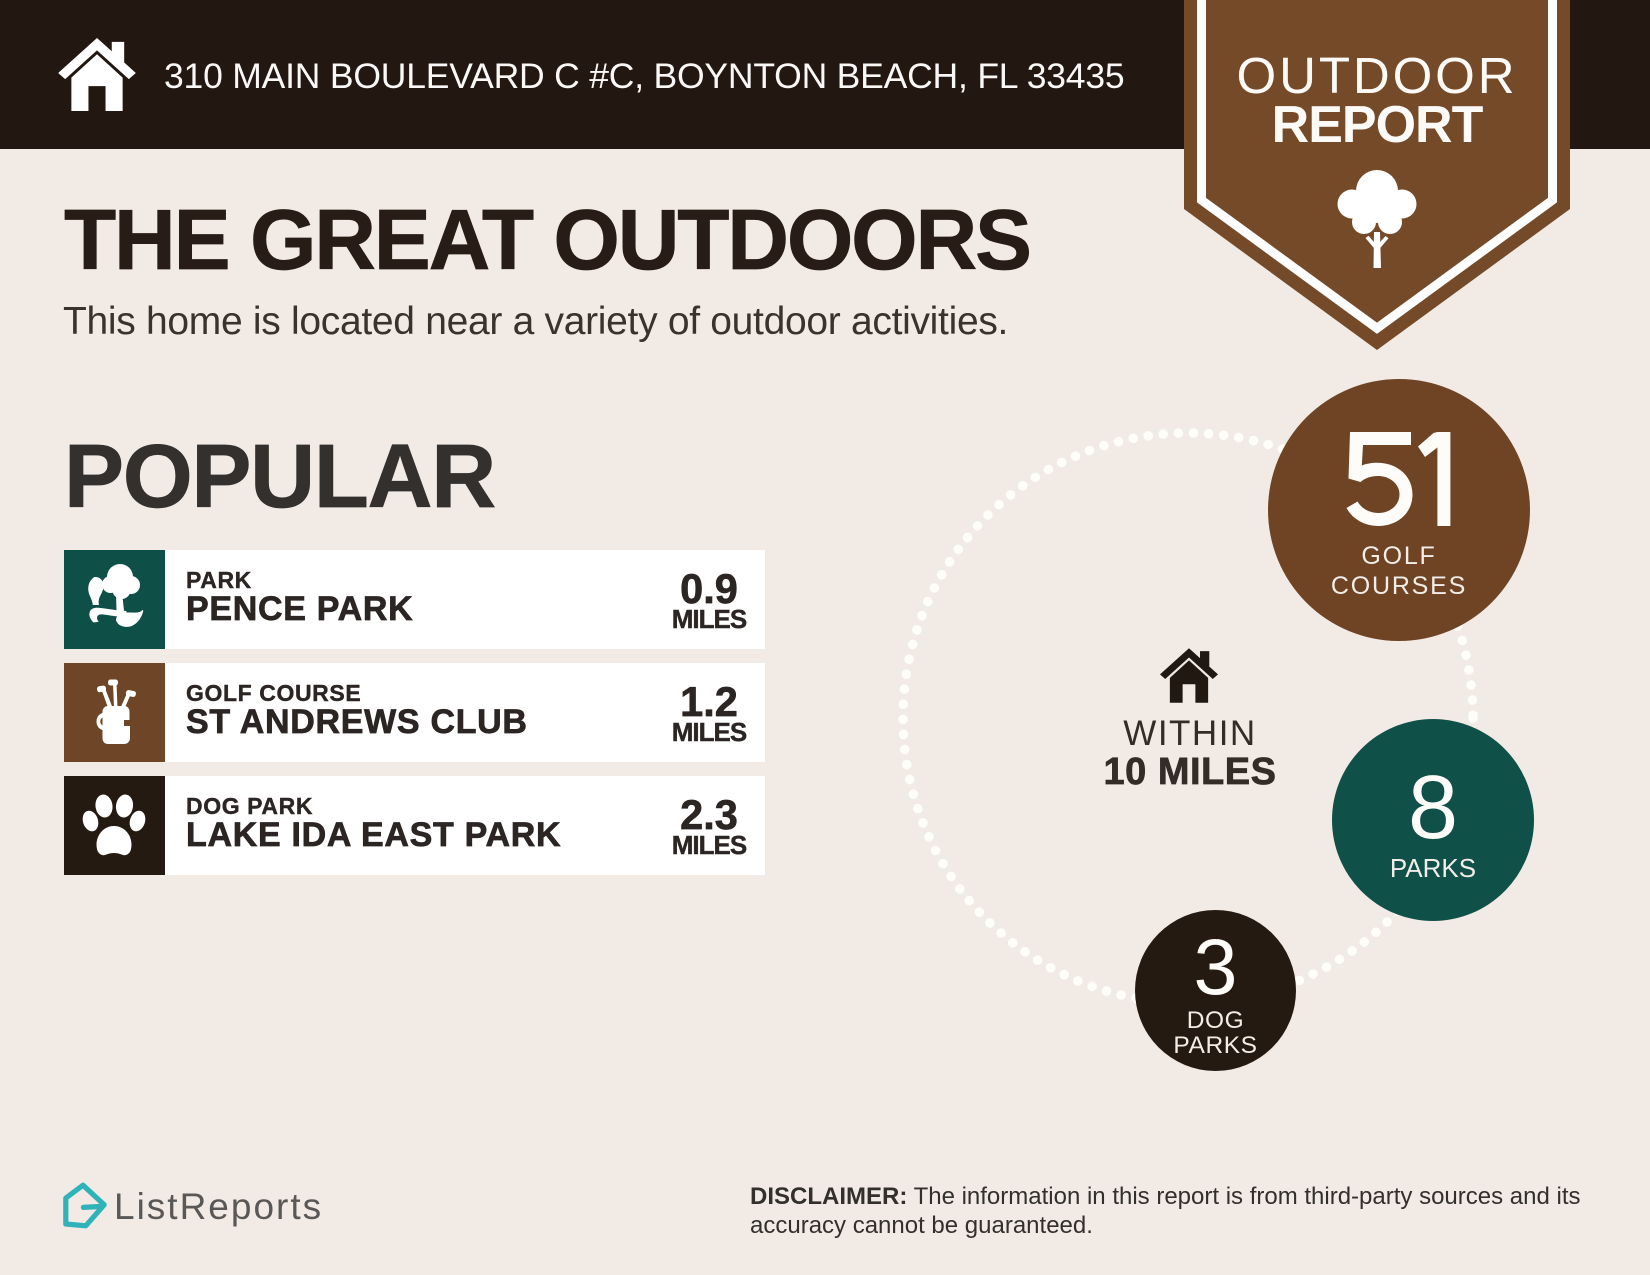 The height and width of the screenshot is (1275, 1650). I want to click on svg-text: REPORT, so click(1378, 125).